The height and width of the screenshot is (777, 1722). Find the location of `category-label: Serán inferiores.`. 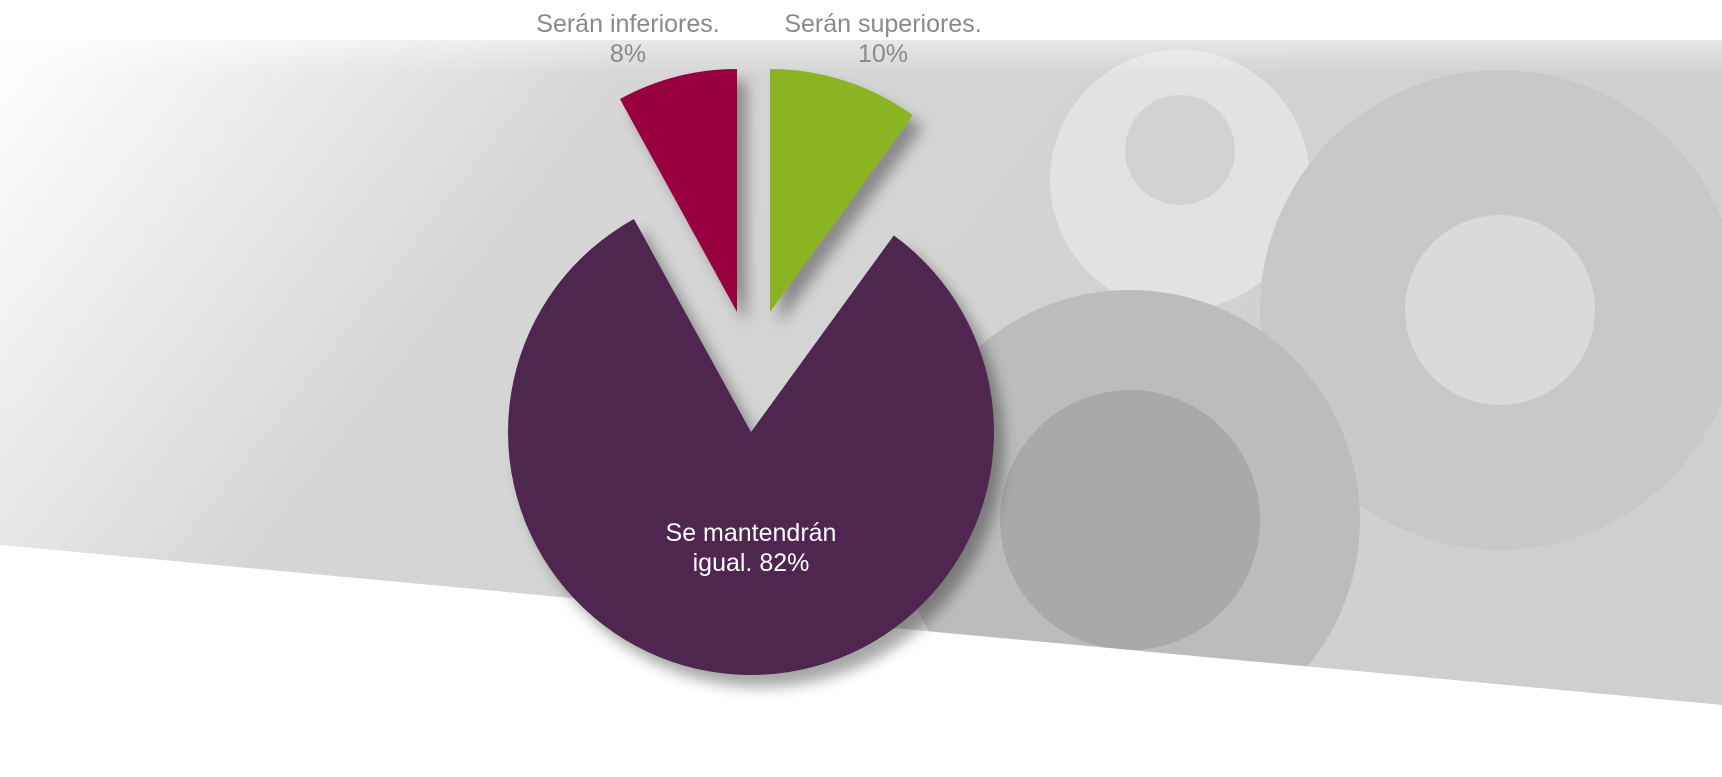

category-label: Serán inferiores. is located at coordinates (628, 24).